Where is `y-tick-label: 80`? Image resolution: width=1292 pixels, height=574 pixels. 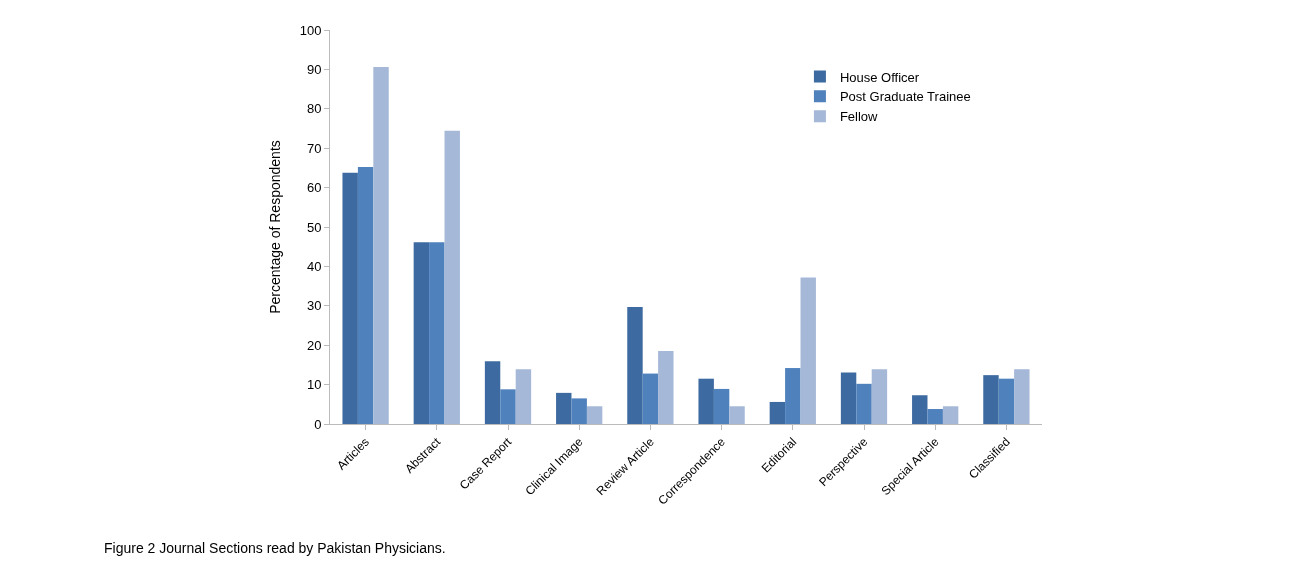 y-tick-label: 80 is located at coordinates (314, 109).